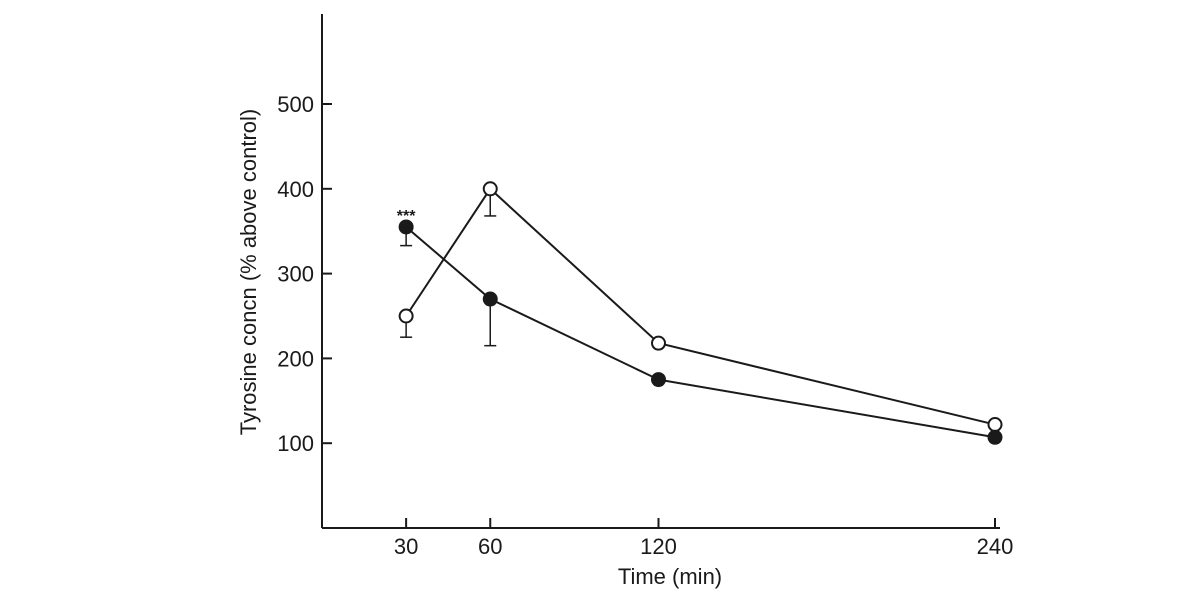 The height and width of the screenshot is (600, 1200). I want to click on y-tick-label: 300, so click(295, 274).